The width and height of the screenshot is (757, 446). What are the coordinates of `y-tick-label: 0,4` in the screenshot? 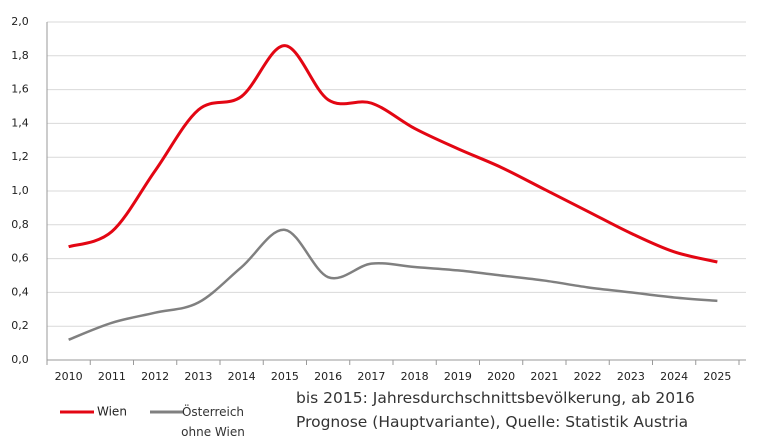 It's located at (20, 291).